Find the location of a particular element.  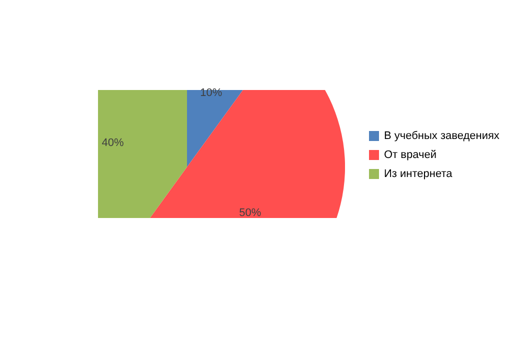

data-label: 10% is located at coordinates (211, 92).